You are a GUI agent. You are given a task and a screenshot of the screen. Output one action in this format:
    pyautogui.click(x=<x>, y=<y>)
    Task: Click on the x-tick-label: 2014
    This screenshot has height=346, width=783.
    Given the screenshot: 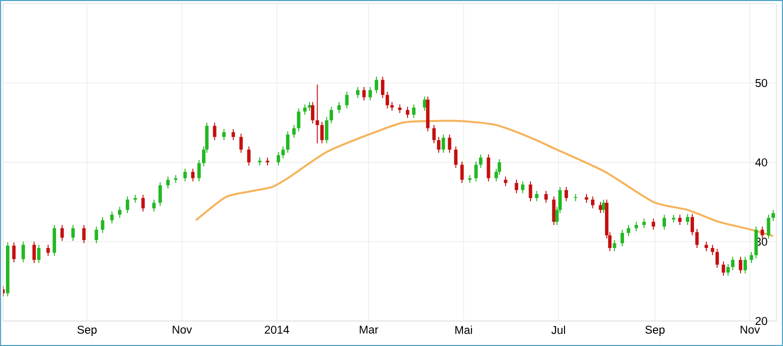 What is the action you would take?
    pyautogui.click(x=277, y=330)
    